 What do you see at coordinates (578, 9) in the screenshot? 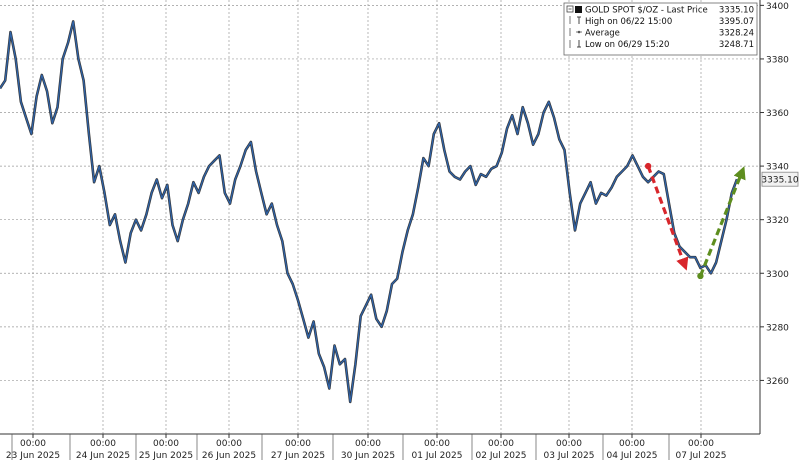
I see `series-swatch-icon` at bounding box center [578, 9].